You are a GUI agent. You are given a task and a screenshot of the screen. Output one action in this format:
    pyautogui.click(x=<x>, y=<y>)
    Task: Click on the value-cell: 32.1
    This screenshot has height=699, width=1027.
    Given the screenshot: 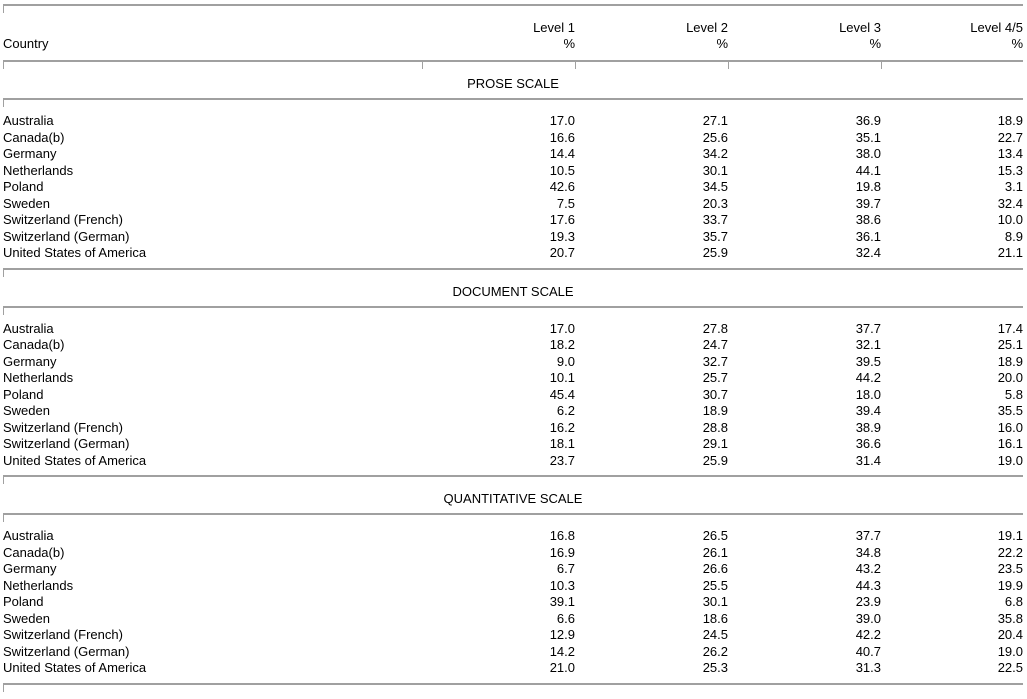 What is the action you would take?
    pyautogui.click(x=868, y=344)
    